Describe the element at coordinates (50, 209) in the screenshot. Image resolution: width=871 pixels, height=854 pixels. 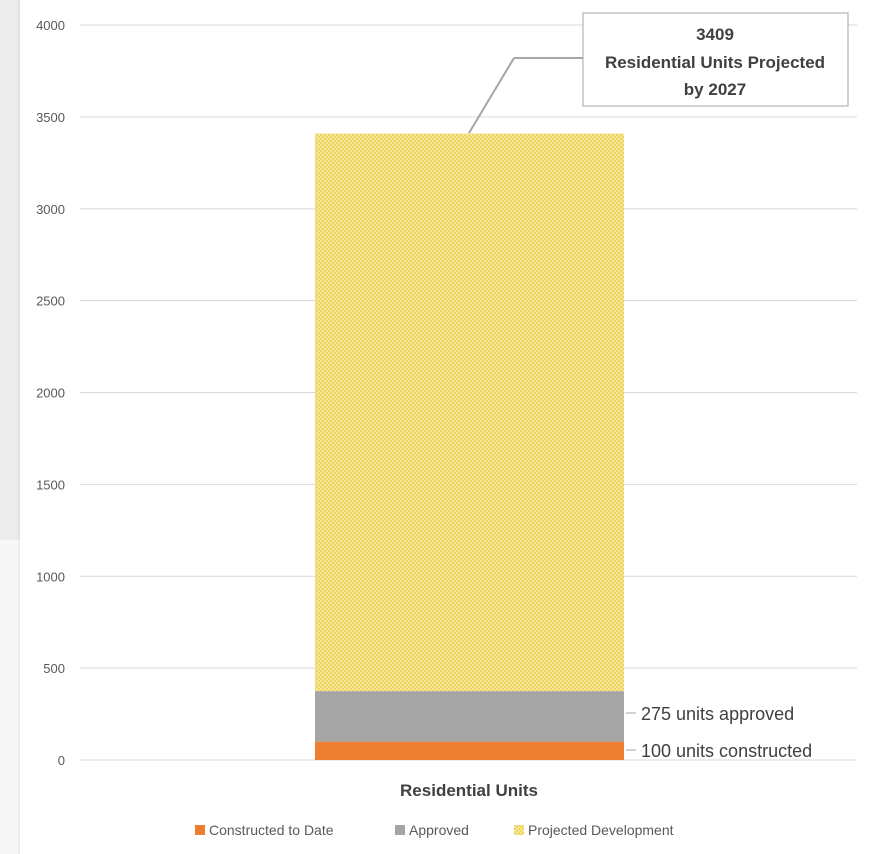
I see `y-tick-label: 3000` at that location.